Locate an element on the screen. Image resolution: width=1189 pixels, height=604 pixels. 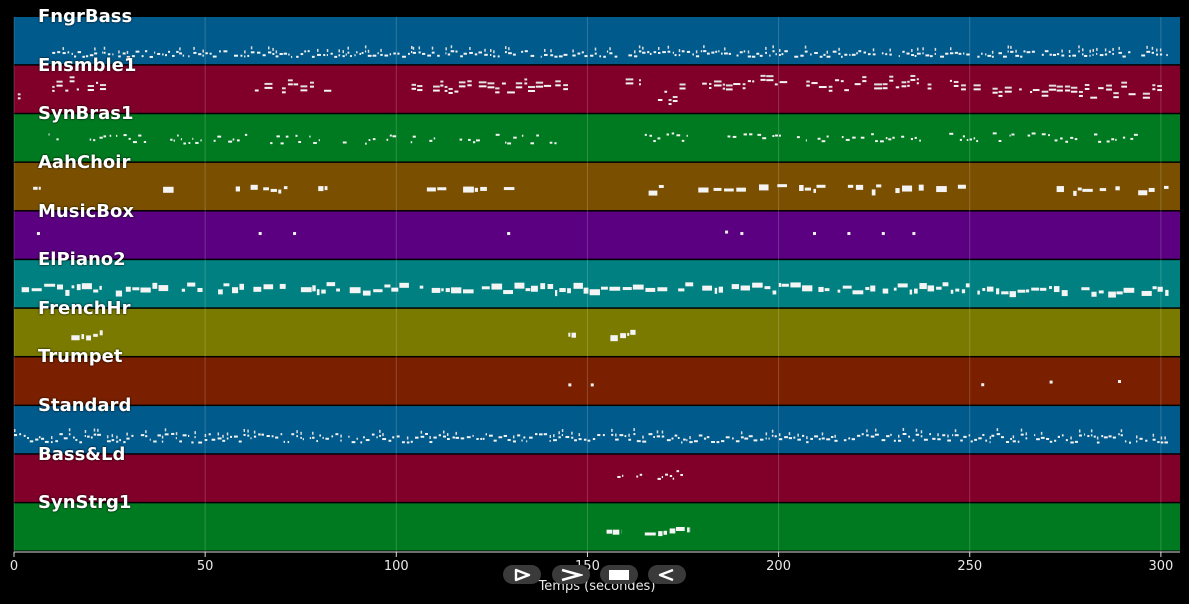
forward-button is located at coordinates (571, 574).